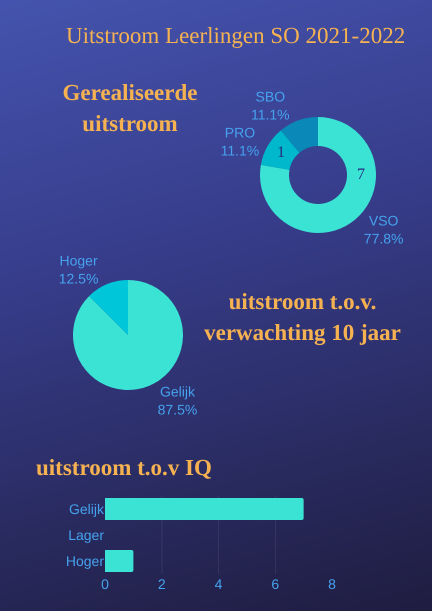 The image size is (432, 611). Describe the element at coordinates (218, 584) in the screenshot. I see `x-tick-label: 4` at that location.